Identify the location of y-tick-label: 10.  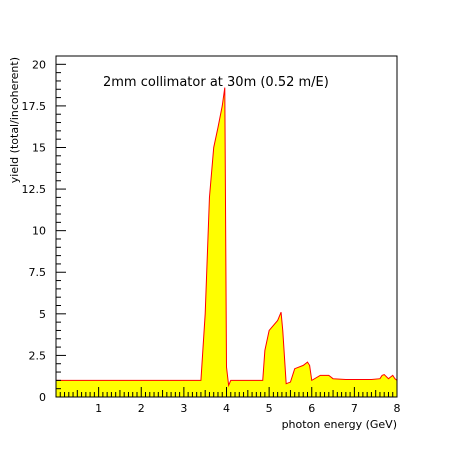
(39, 231).